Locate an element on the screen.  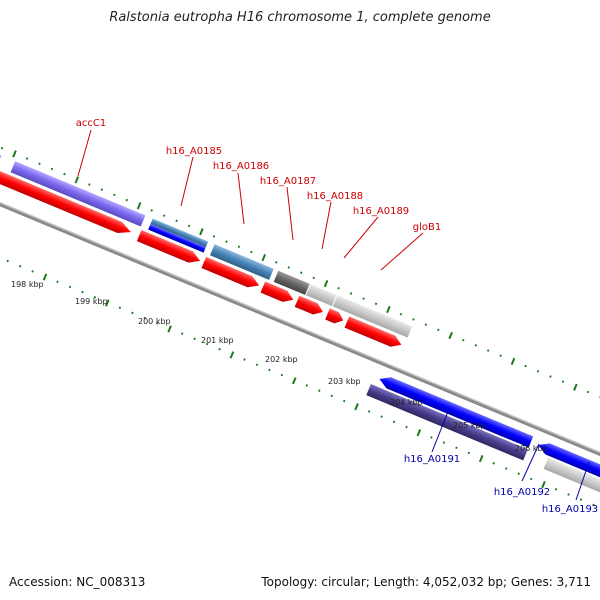
scale-label: 202 kbp is located at coordinates (281, 359).